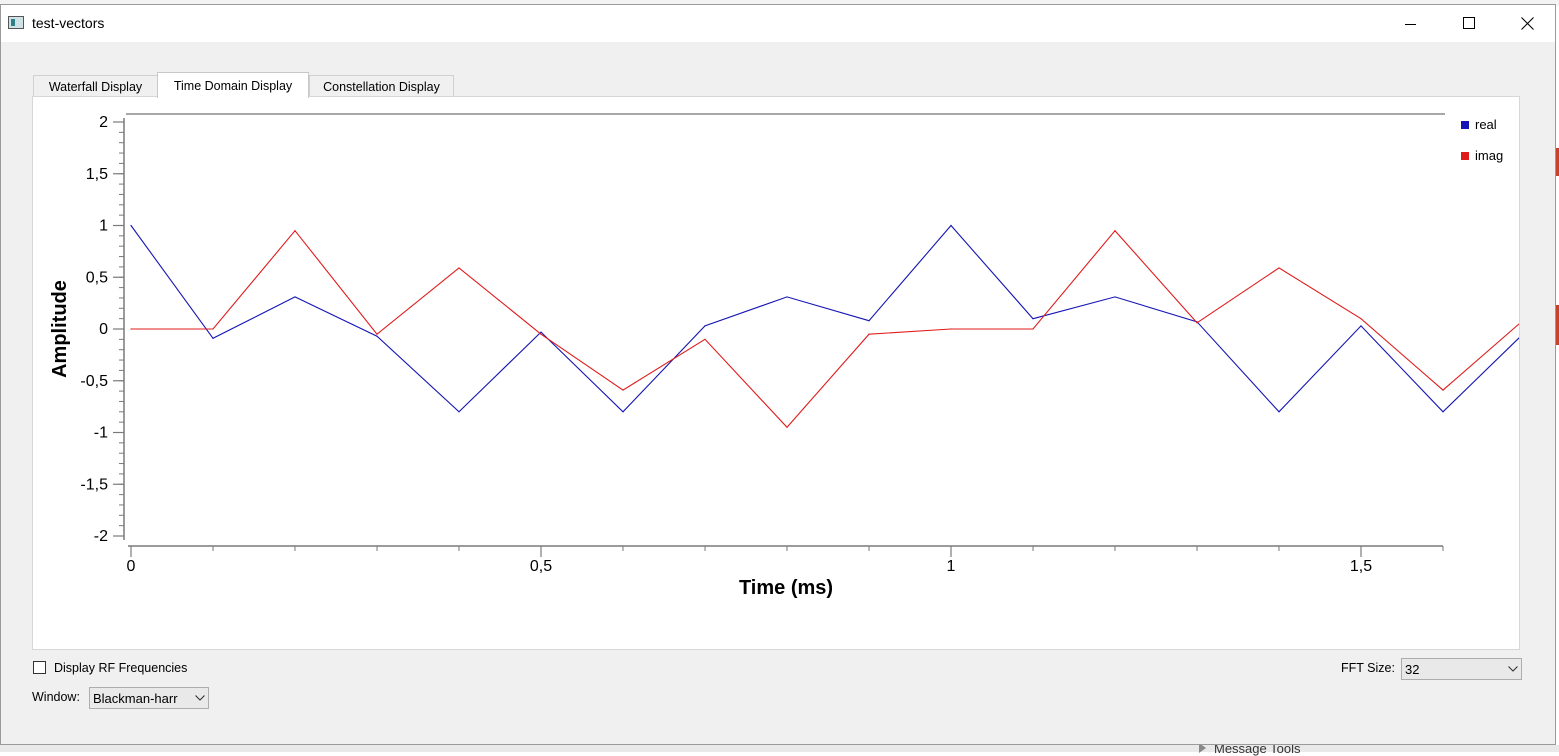 The width and height of the screenshot is (1559, 756). I want to click on y-tick-label: 1, so click(103, 226).